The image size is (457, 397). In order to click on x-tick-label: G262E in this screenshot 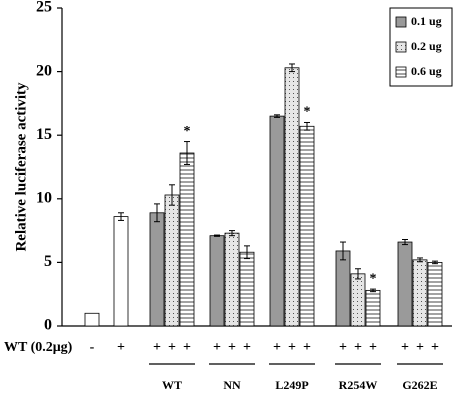, I will do `click(419, 385)`.